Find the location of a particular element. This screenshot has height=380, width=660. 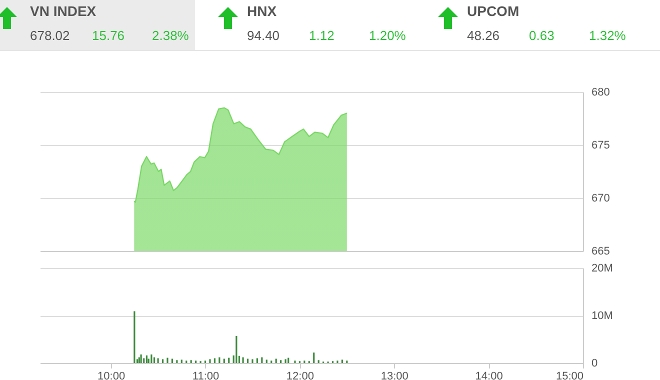

y-tick-label: 10M is located at coordinates (602, 316).